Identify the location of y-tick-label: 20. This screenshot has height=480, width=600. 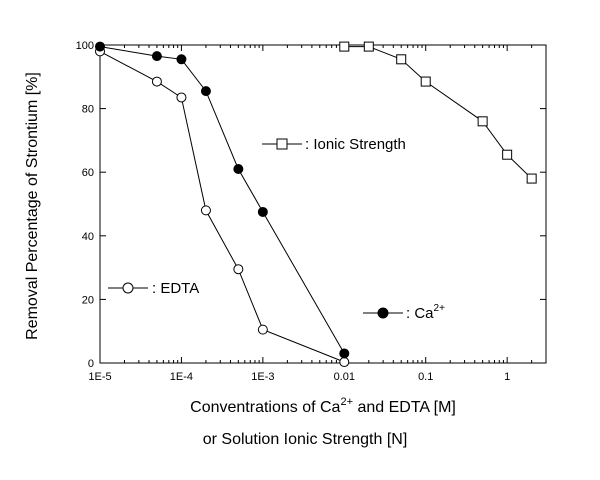
(88, 300).